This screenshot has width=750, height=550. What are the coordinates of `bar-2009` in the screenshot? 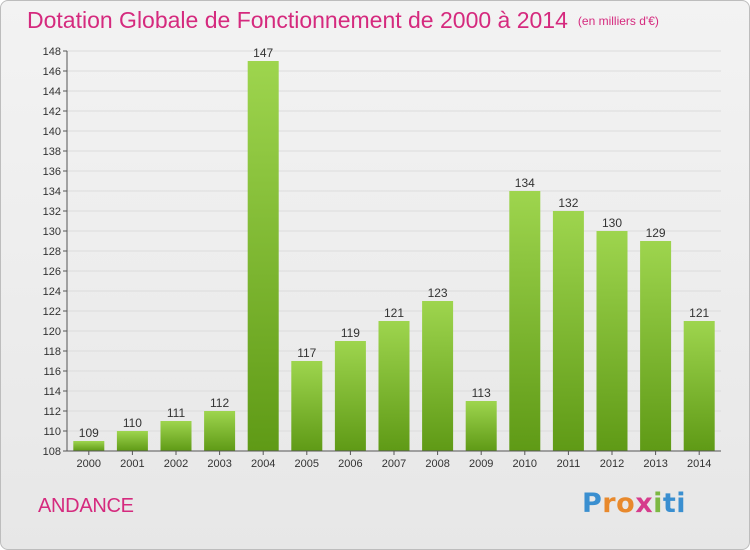 It's located at (481, 426).